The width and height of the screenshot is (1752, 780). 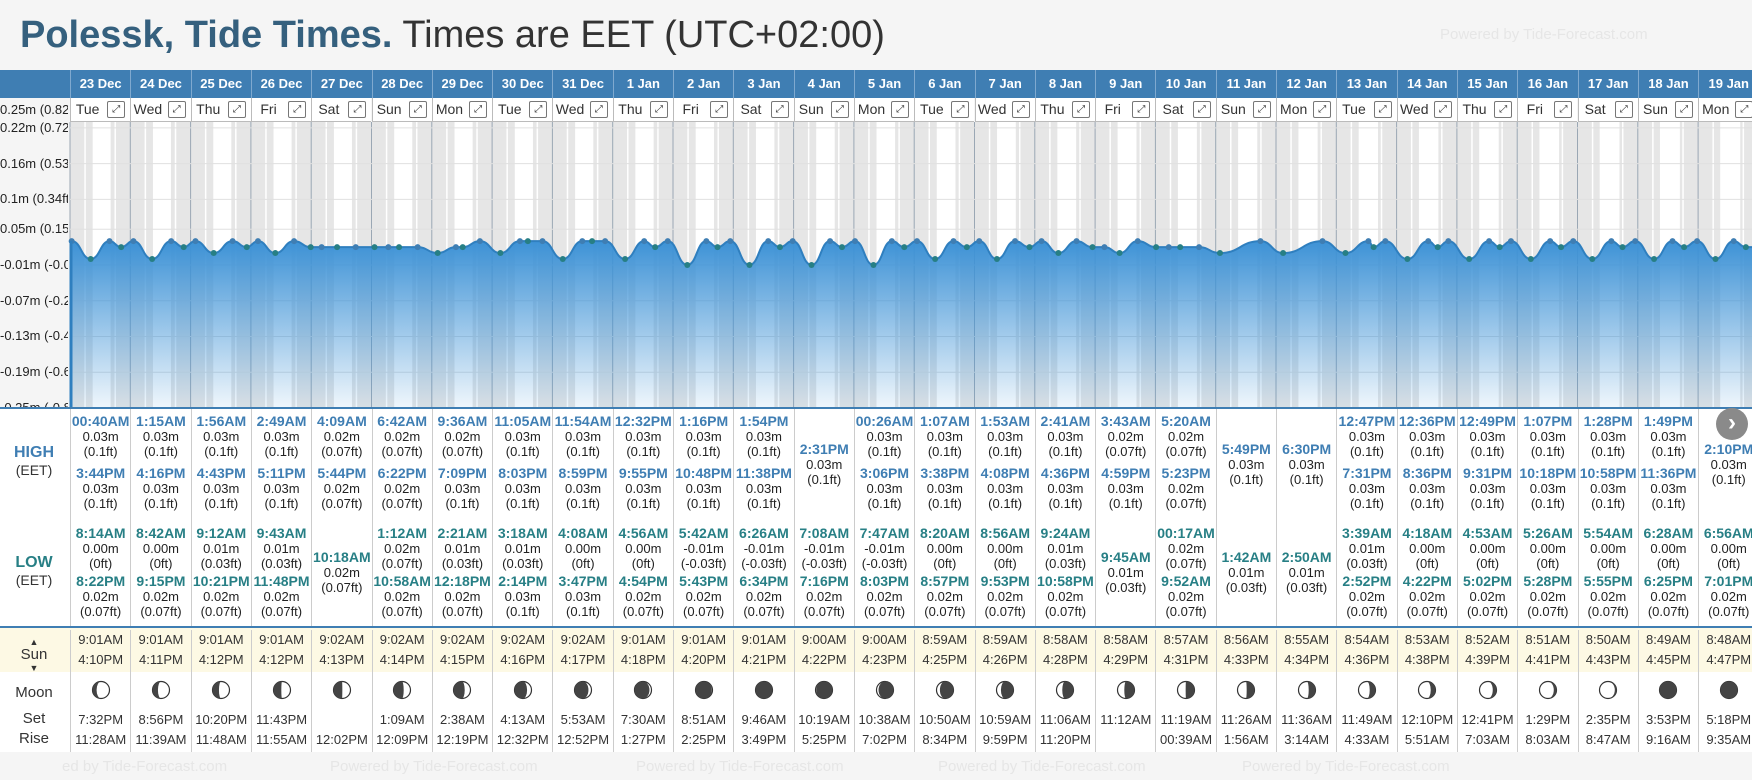 I want to click on high-tide-entry: 9:31PM 0.03m (0.1ft), so click(x=1487, y=489).